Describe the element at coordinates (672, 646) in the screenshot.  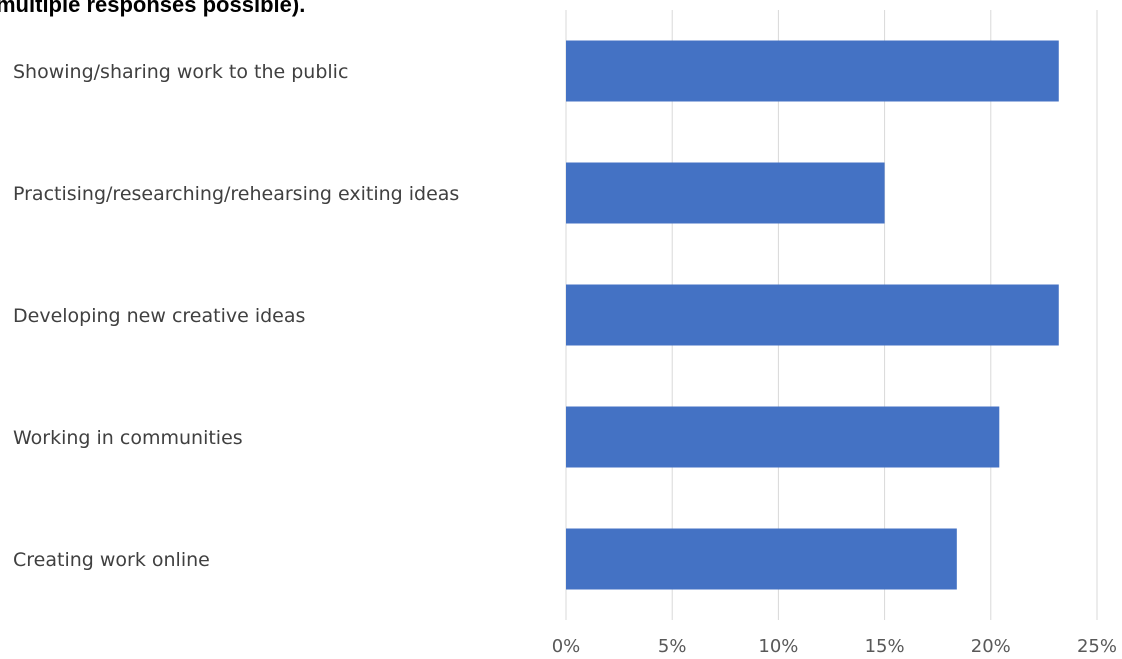
I see `x-tick-label: 5%` at that location.